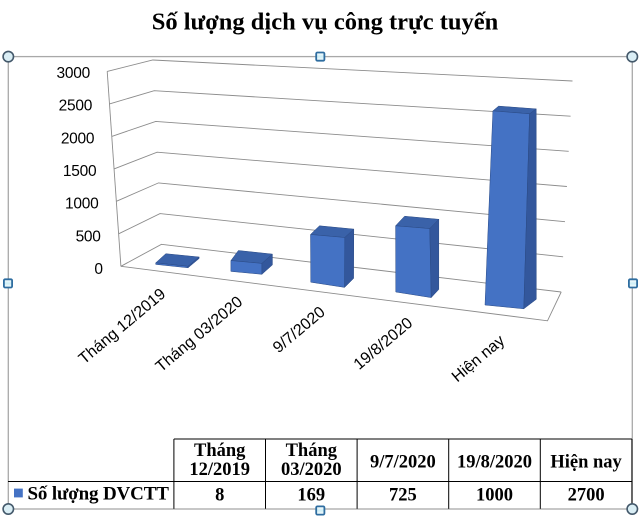 The height and width of the screenshot is (520, 640). Describe the element at coordinates (78, 138) in the screenshot. I see `svg-text: 2000` at that location.